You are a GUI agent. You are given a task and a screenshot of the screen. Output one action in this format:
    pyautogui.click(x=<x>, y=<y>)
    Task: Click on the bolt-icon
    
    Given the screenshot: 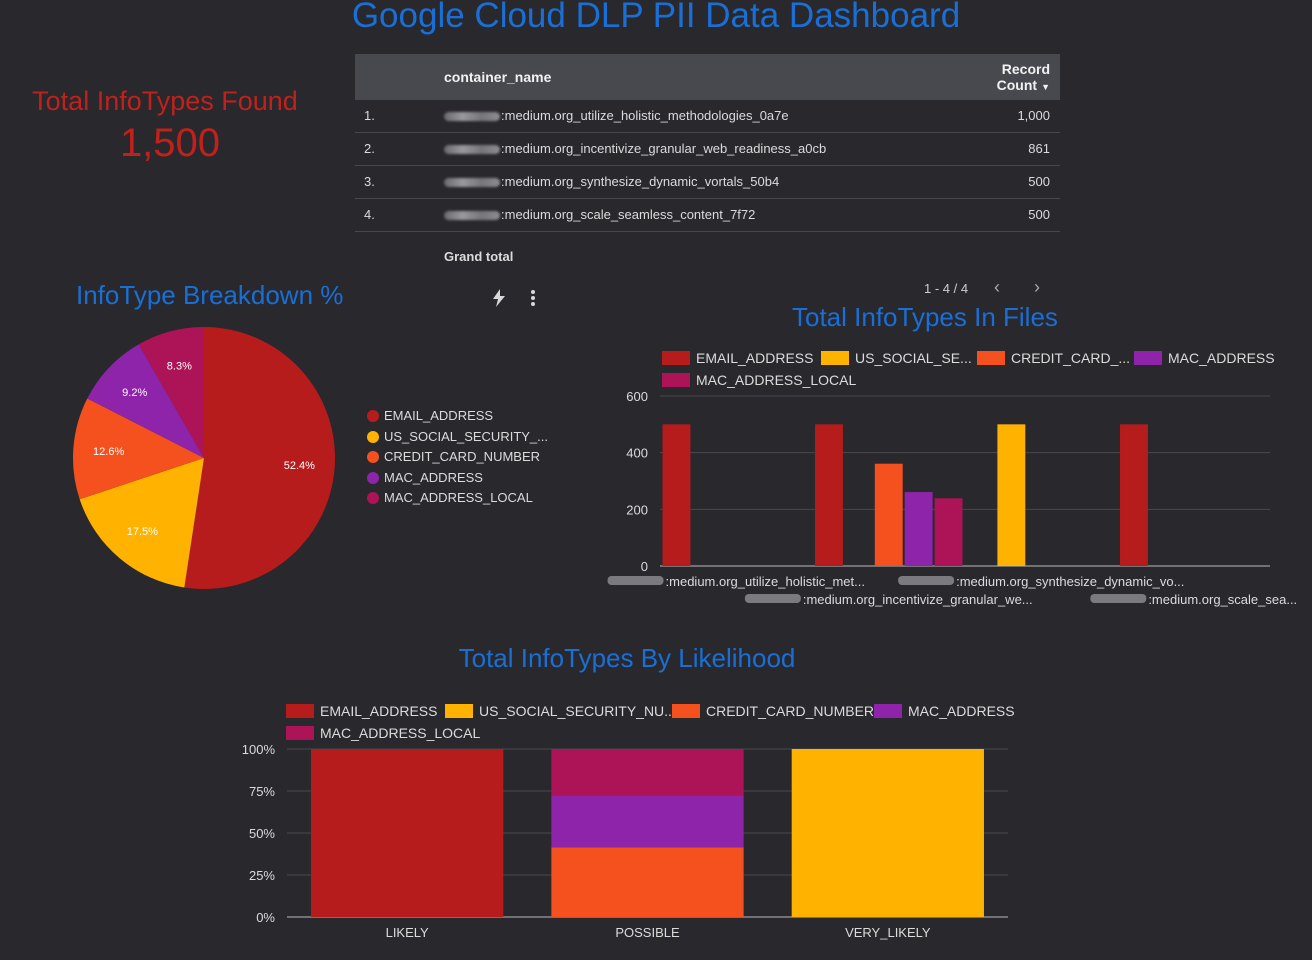 What is the action you would take?
    pyautogui.click(x=499, y=298)
    